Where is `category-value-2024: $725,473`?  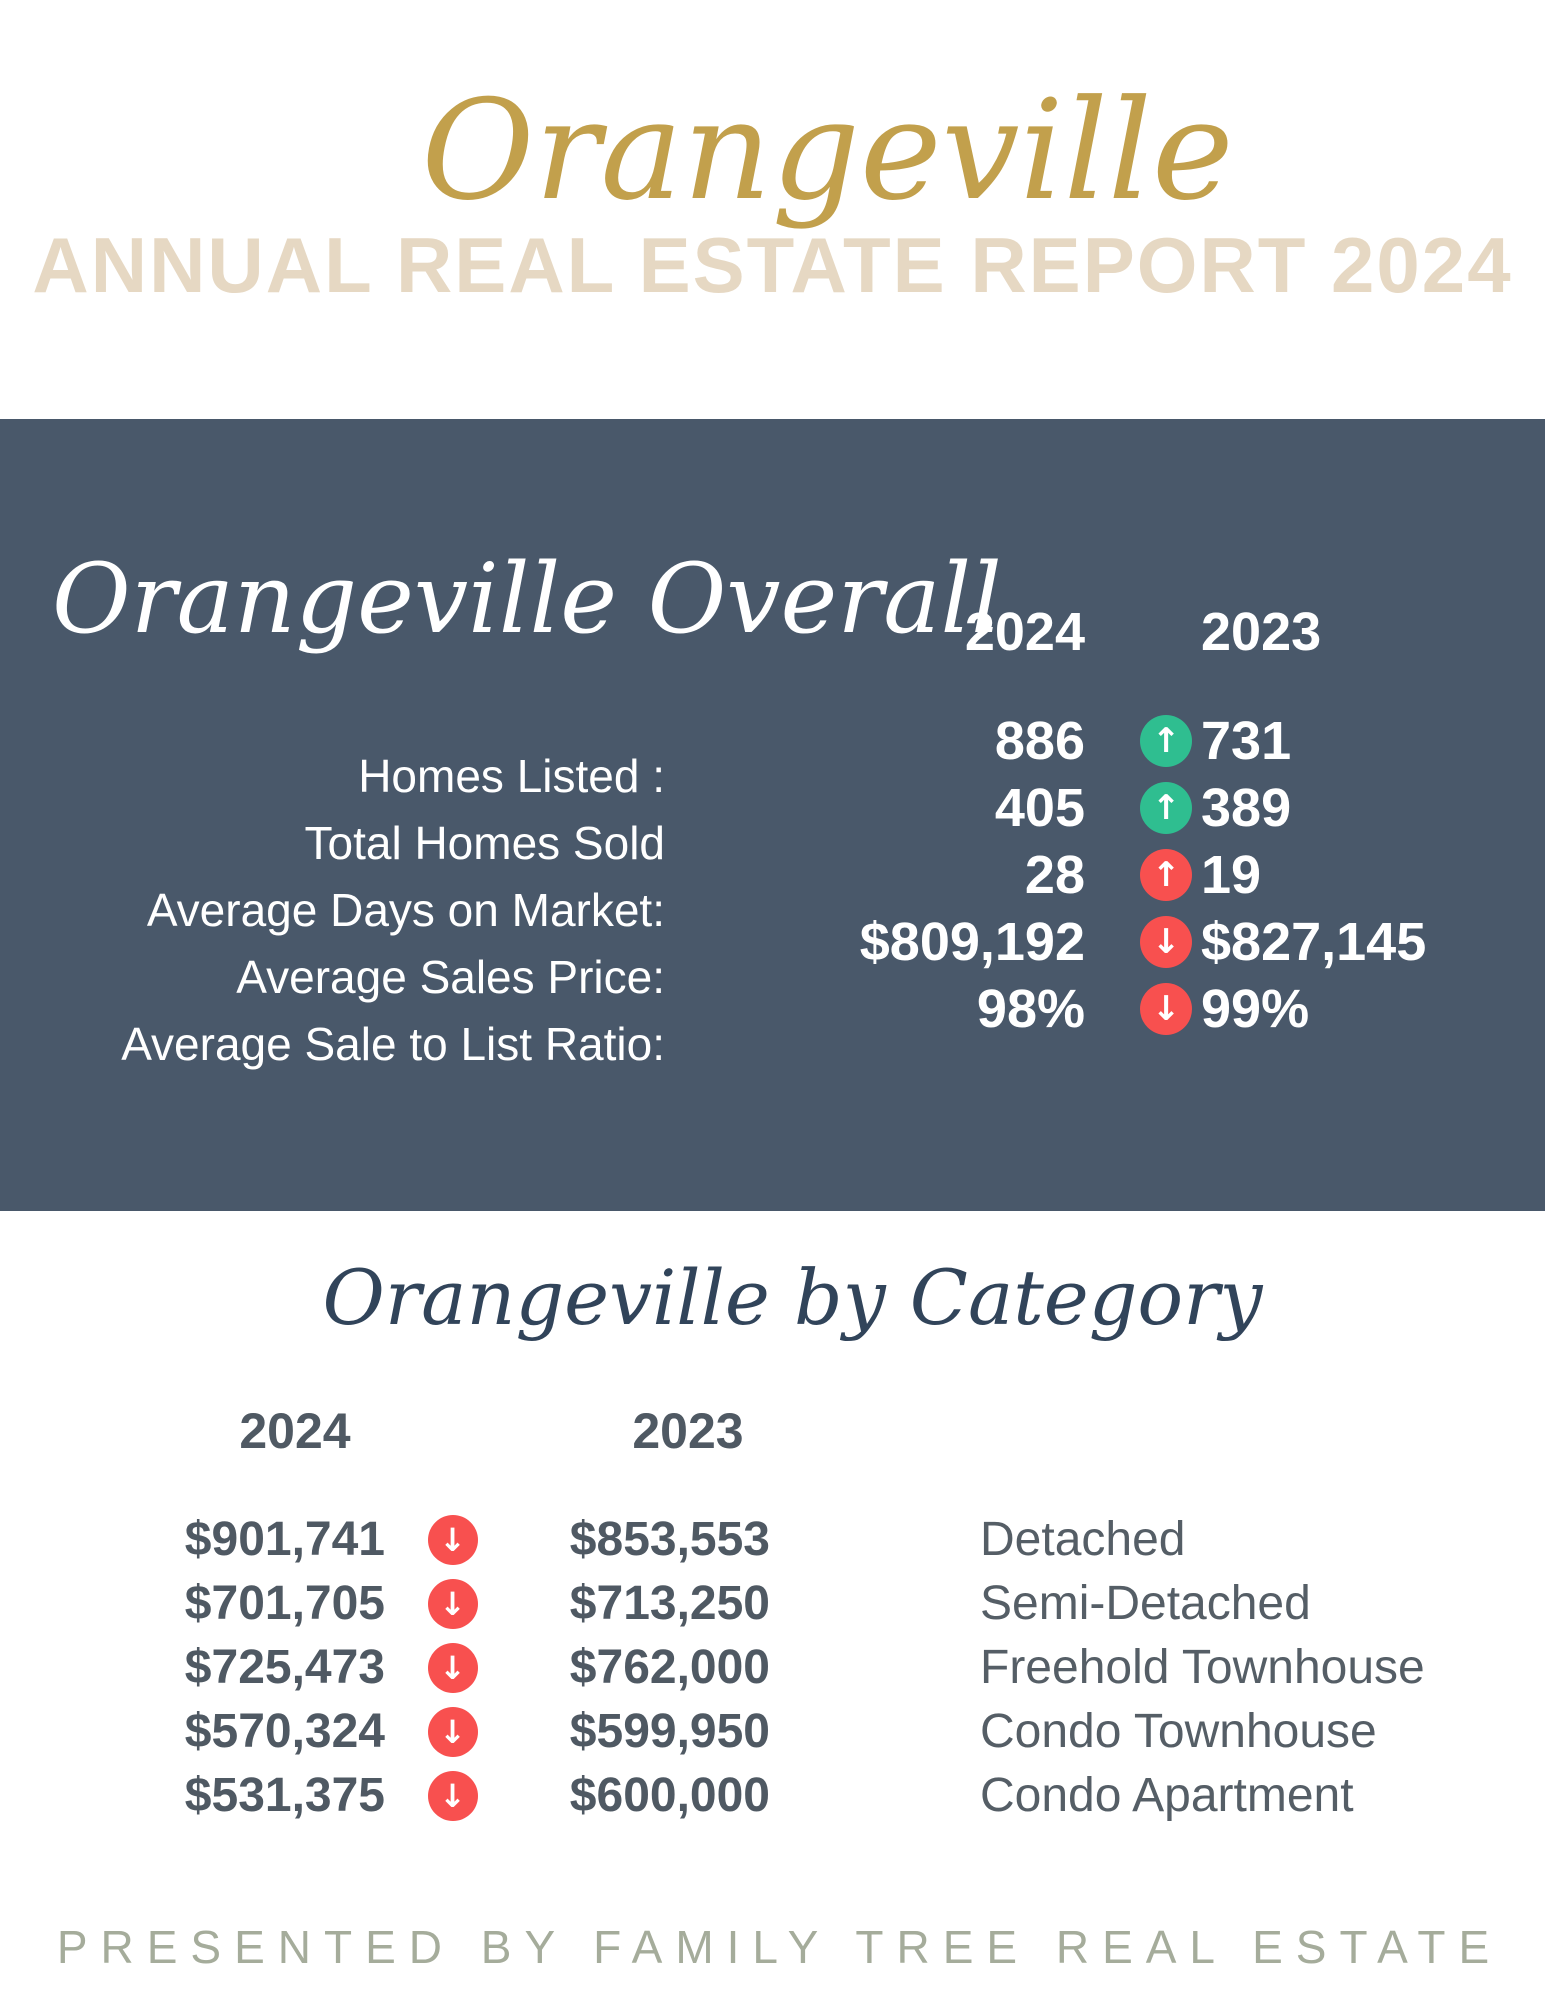
category-value-2024: $725,473 is located at coordinates (284, 1667).